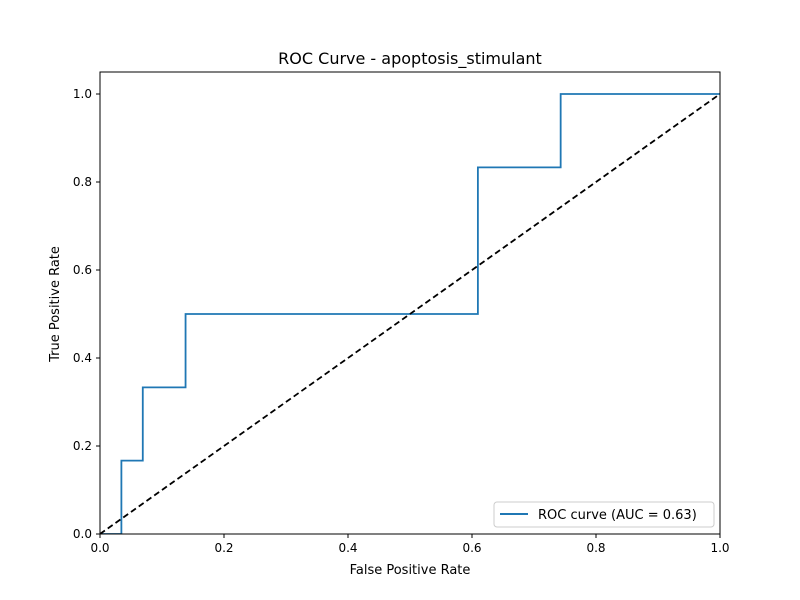 The height and width of the screenshot is (600, 800). I want to click on x-tick-label: 0.6, so click(471, 548).